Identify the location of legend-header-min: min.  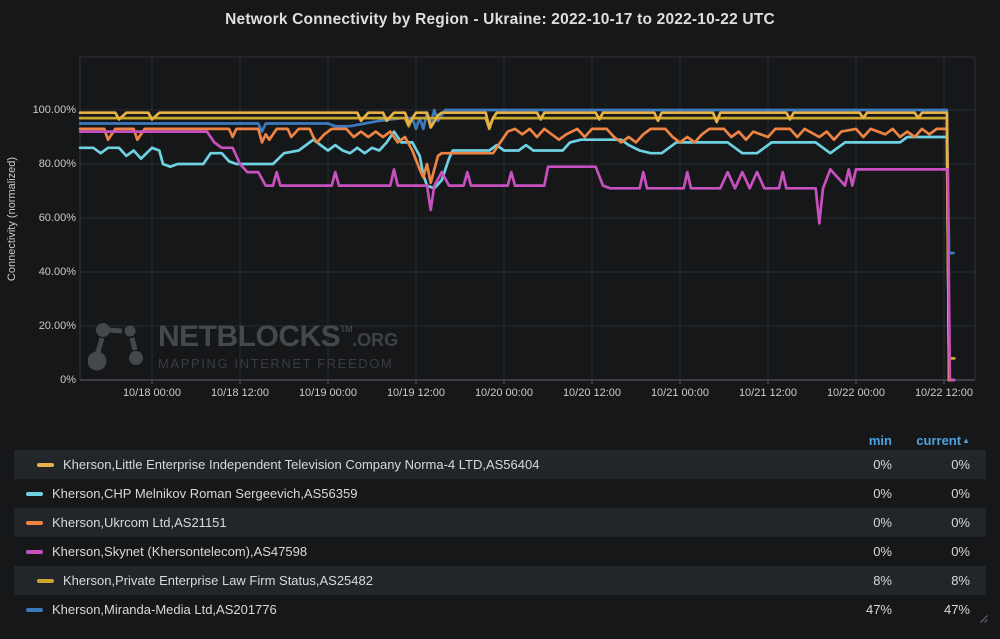
(880, 440).